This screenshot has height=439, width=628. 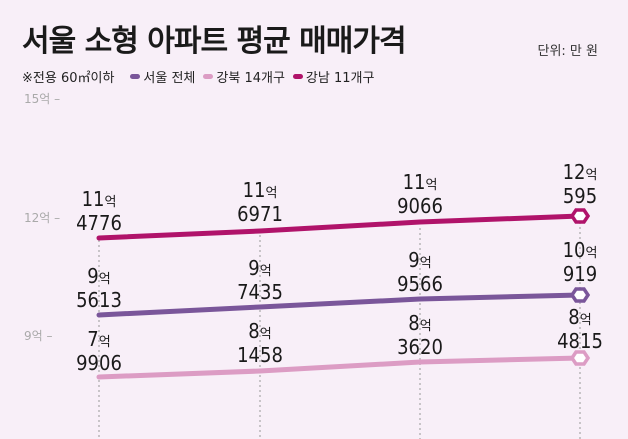 I want to click on legend-swatch-gangbuk, so click(x=208, y=76).